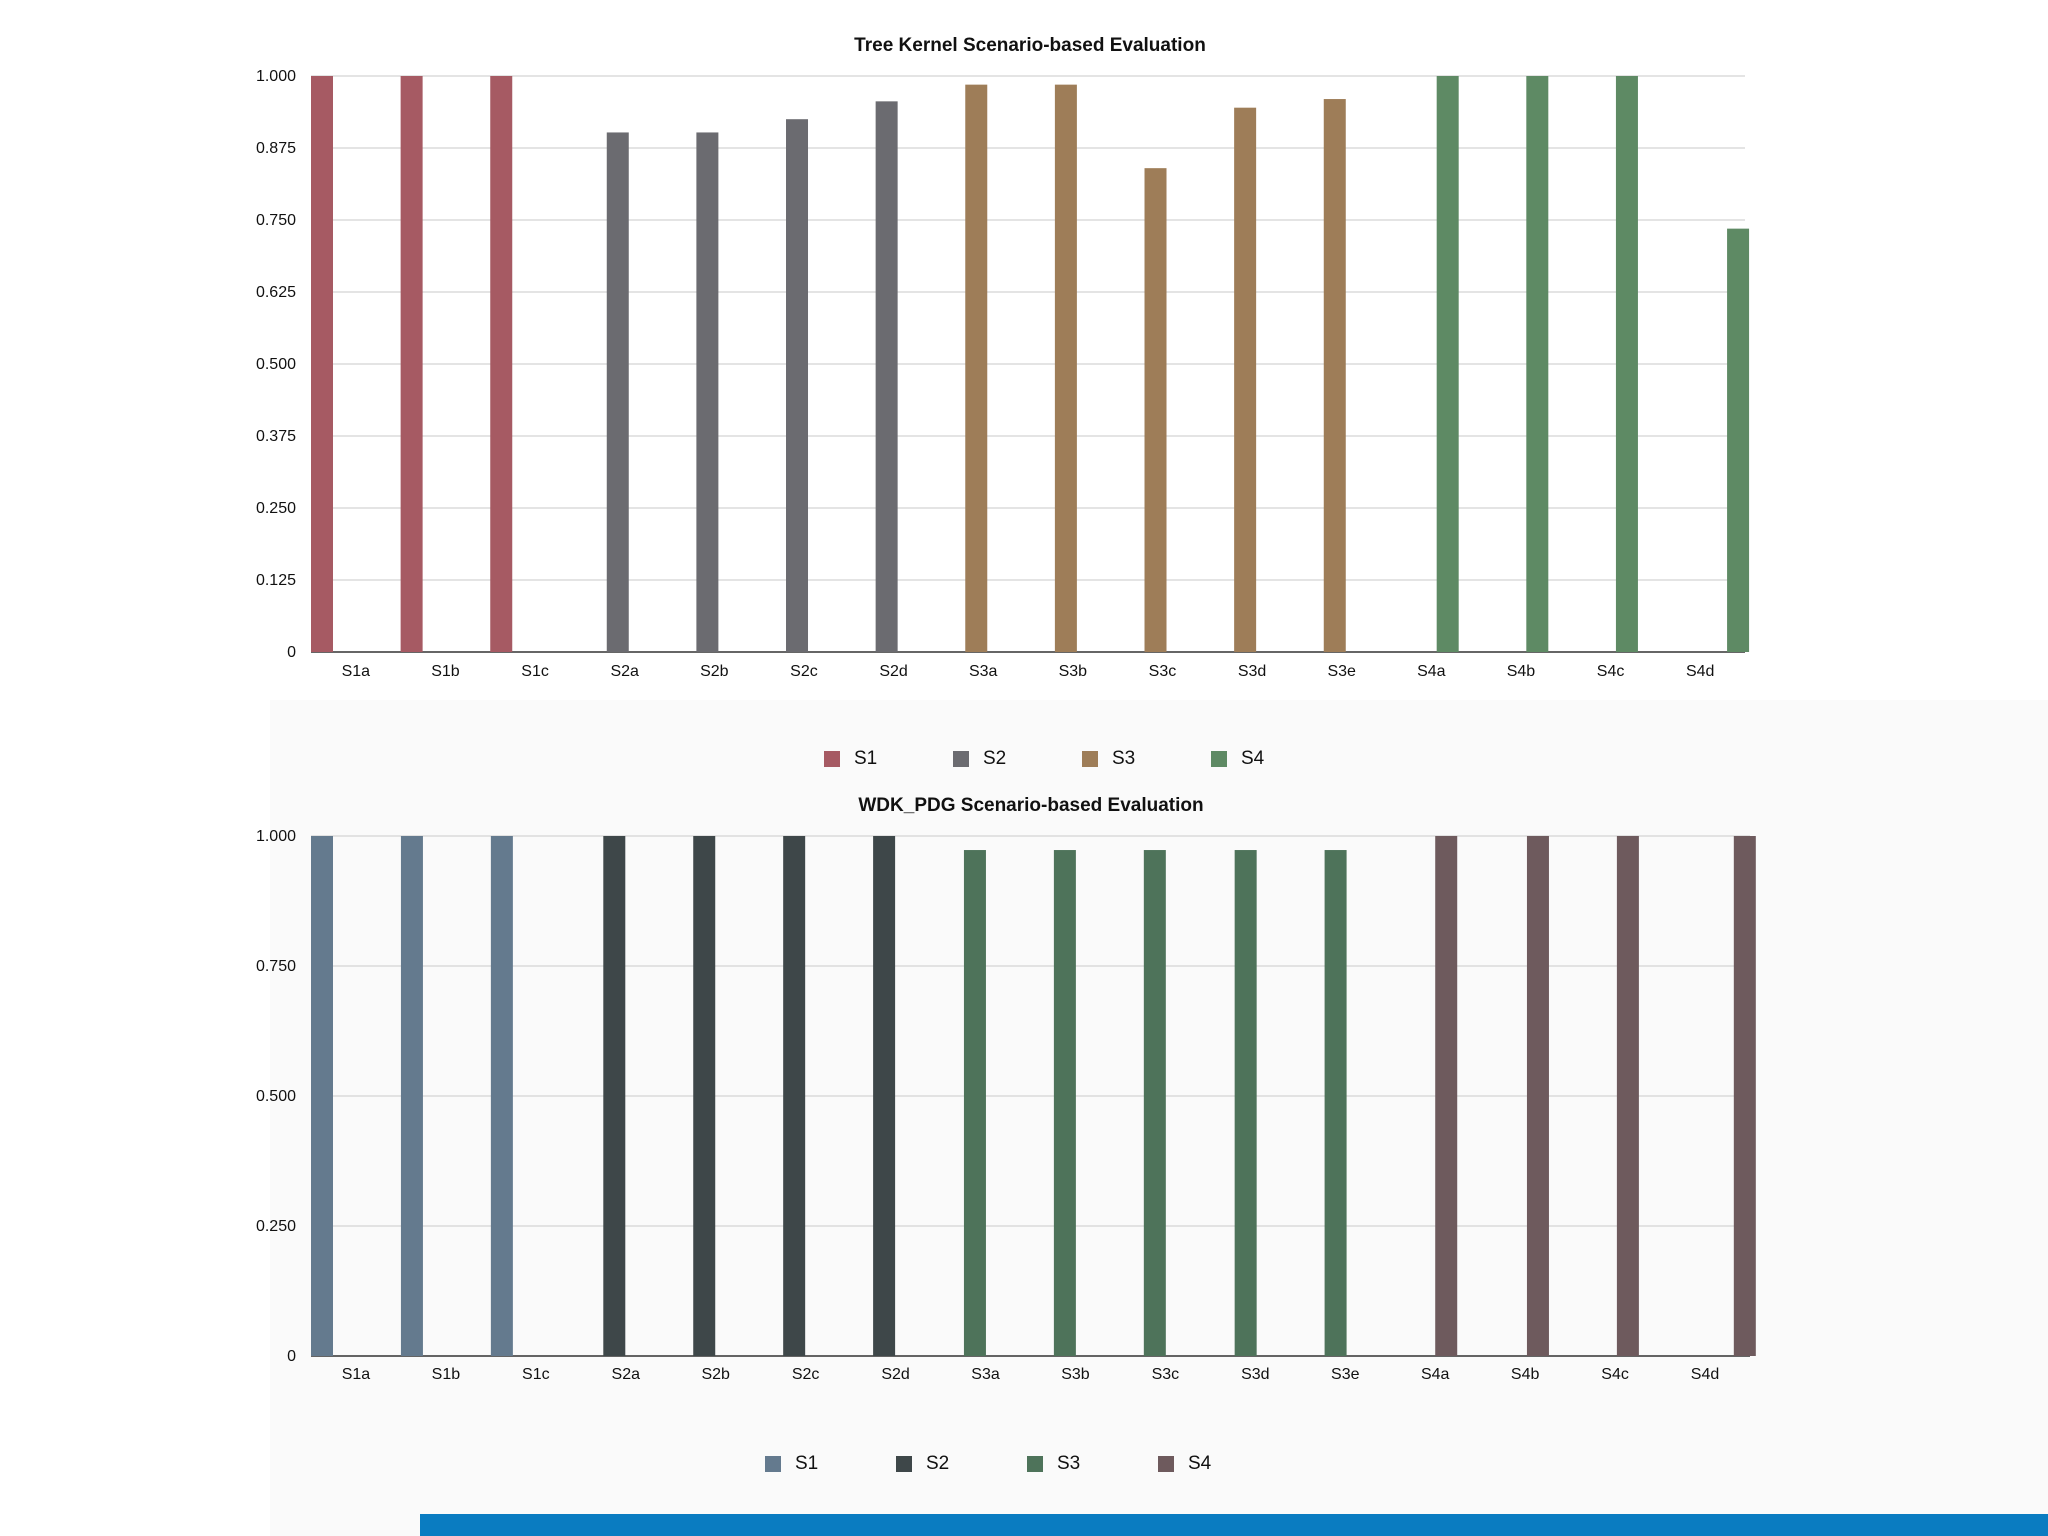 The image size is (2048, 1536). Describe the element at coordinates (276, 148) in the screenshot. I see `y-tick-label: 0.875` at that location.